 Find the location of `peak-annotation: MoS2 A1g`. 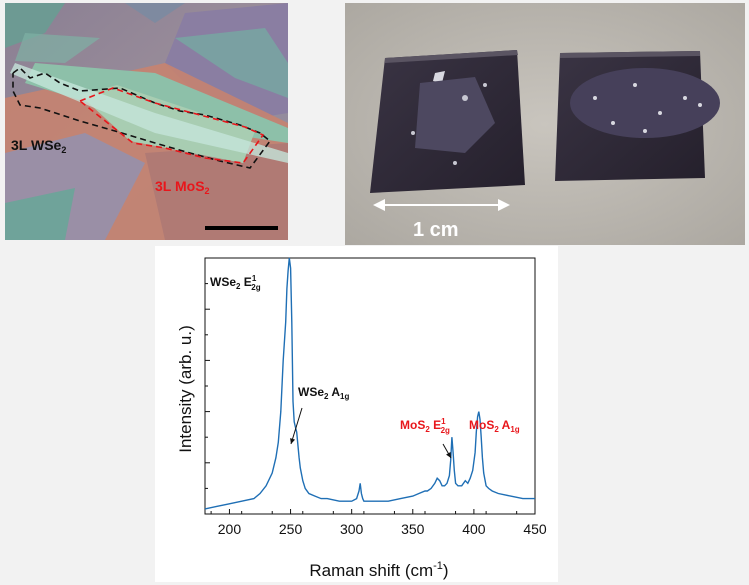

peak-annotation: MoS2 A1g is located at coordinates (494, 426).